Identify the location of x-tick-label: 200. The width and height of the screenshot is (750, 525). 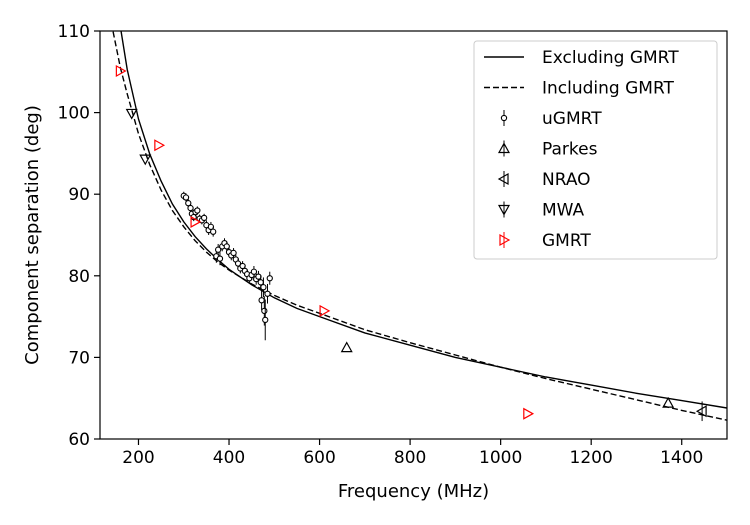
(138, 458).